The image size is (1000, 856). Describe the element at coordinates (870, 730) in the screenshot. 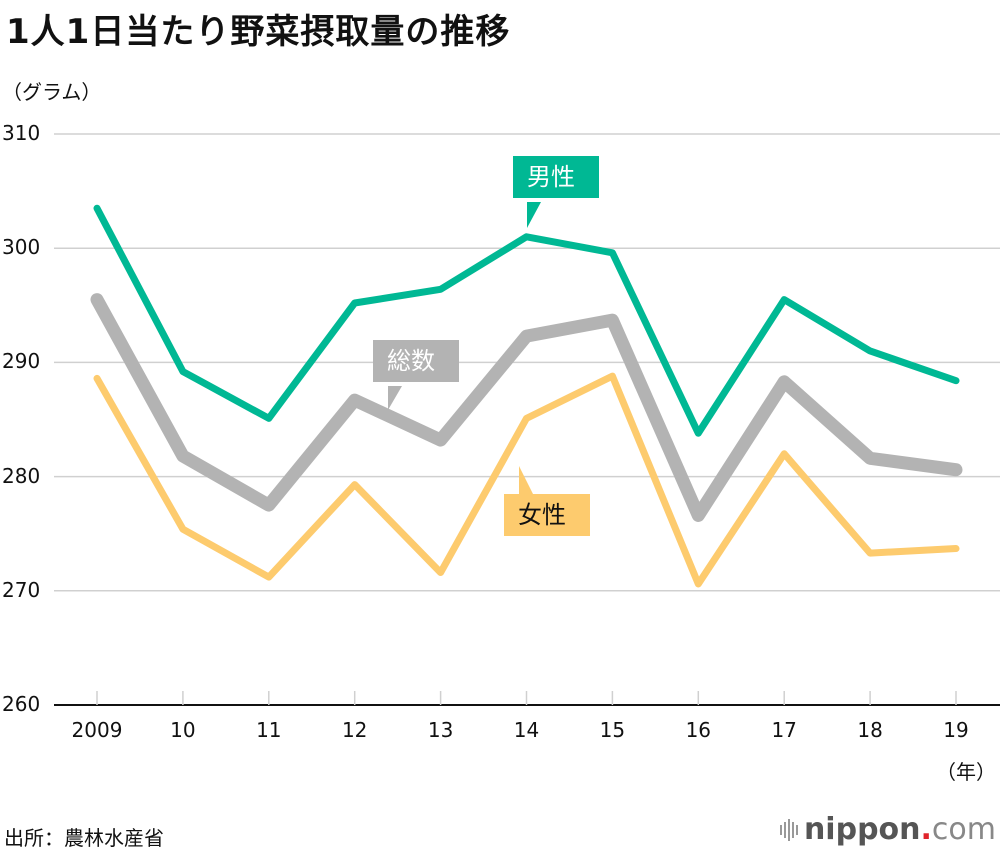

I see `x-tick-label: 18` at that location.